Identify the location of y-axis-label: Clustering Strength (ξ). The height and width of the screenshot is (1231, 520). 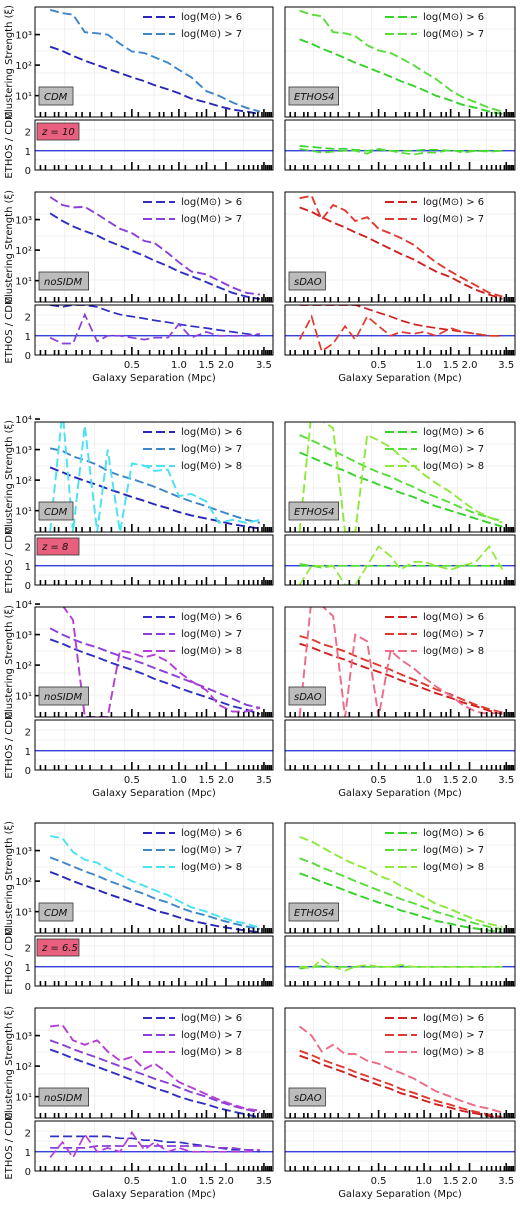
(9, 477).